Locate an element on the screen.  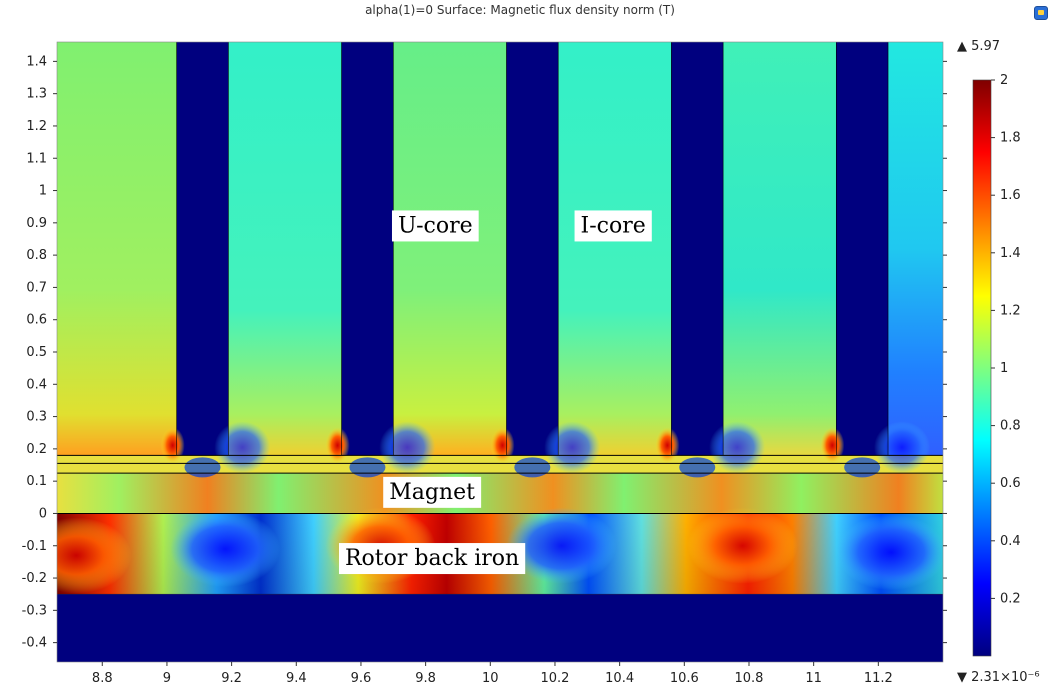
colorbar-gradient is located at coordinates (982, 368).